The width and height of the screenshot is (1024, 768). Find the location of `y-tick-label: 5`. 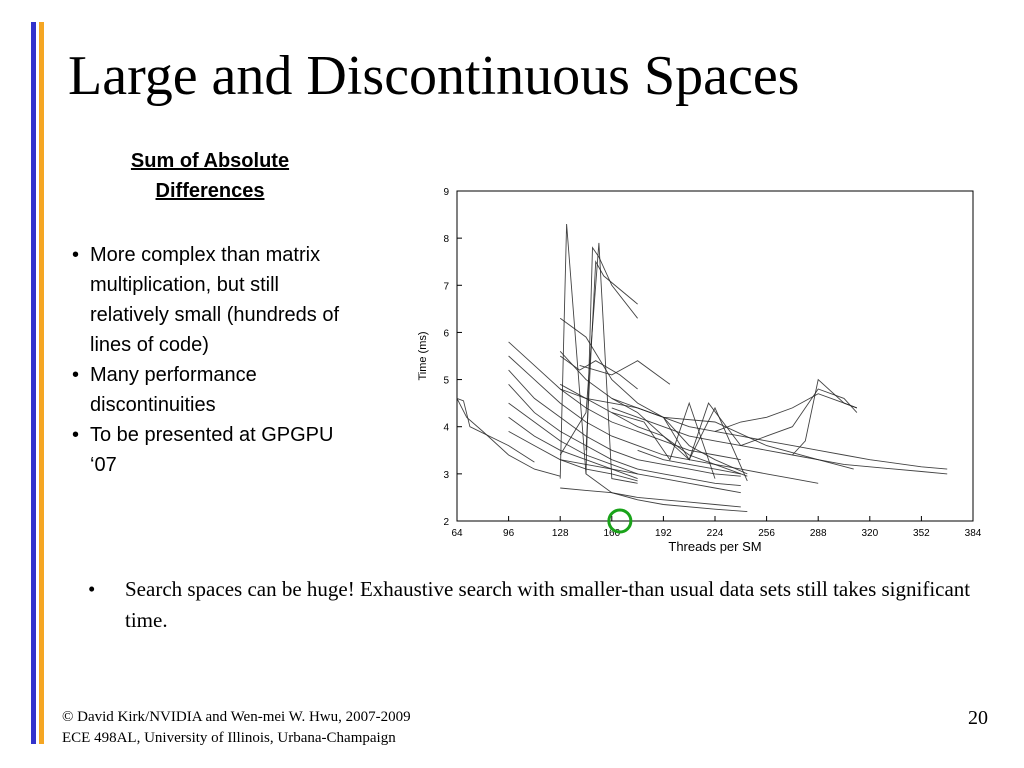

y-tick-label: 5 is located at coordinates (446, 381).